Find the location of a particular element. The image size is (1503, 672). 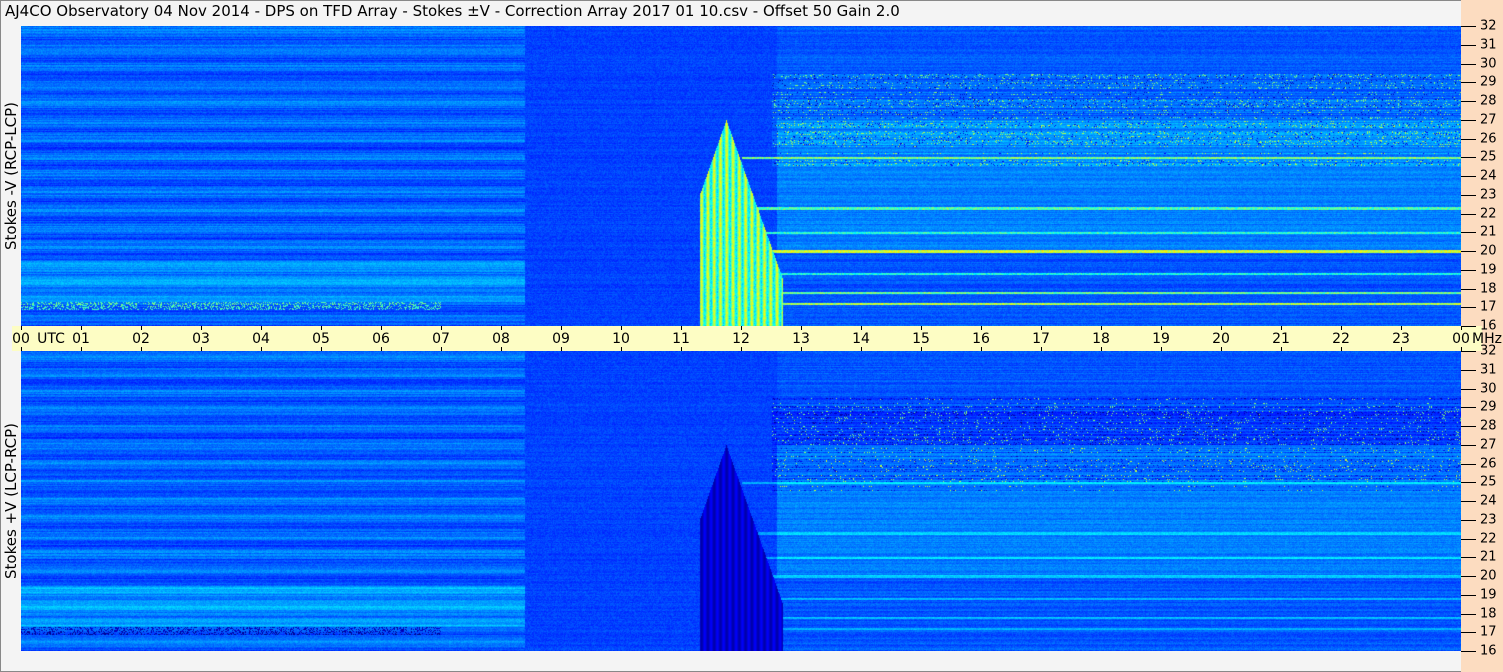

time-axis-unit: MHz is located at coordinates (1487, 339).